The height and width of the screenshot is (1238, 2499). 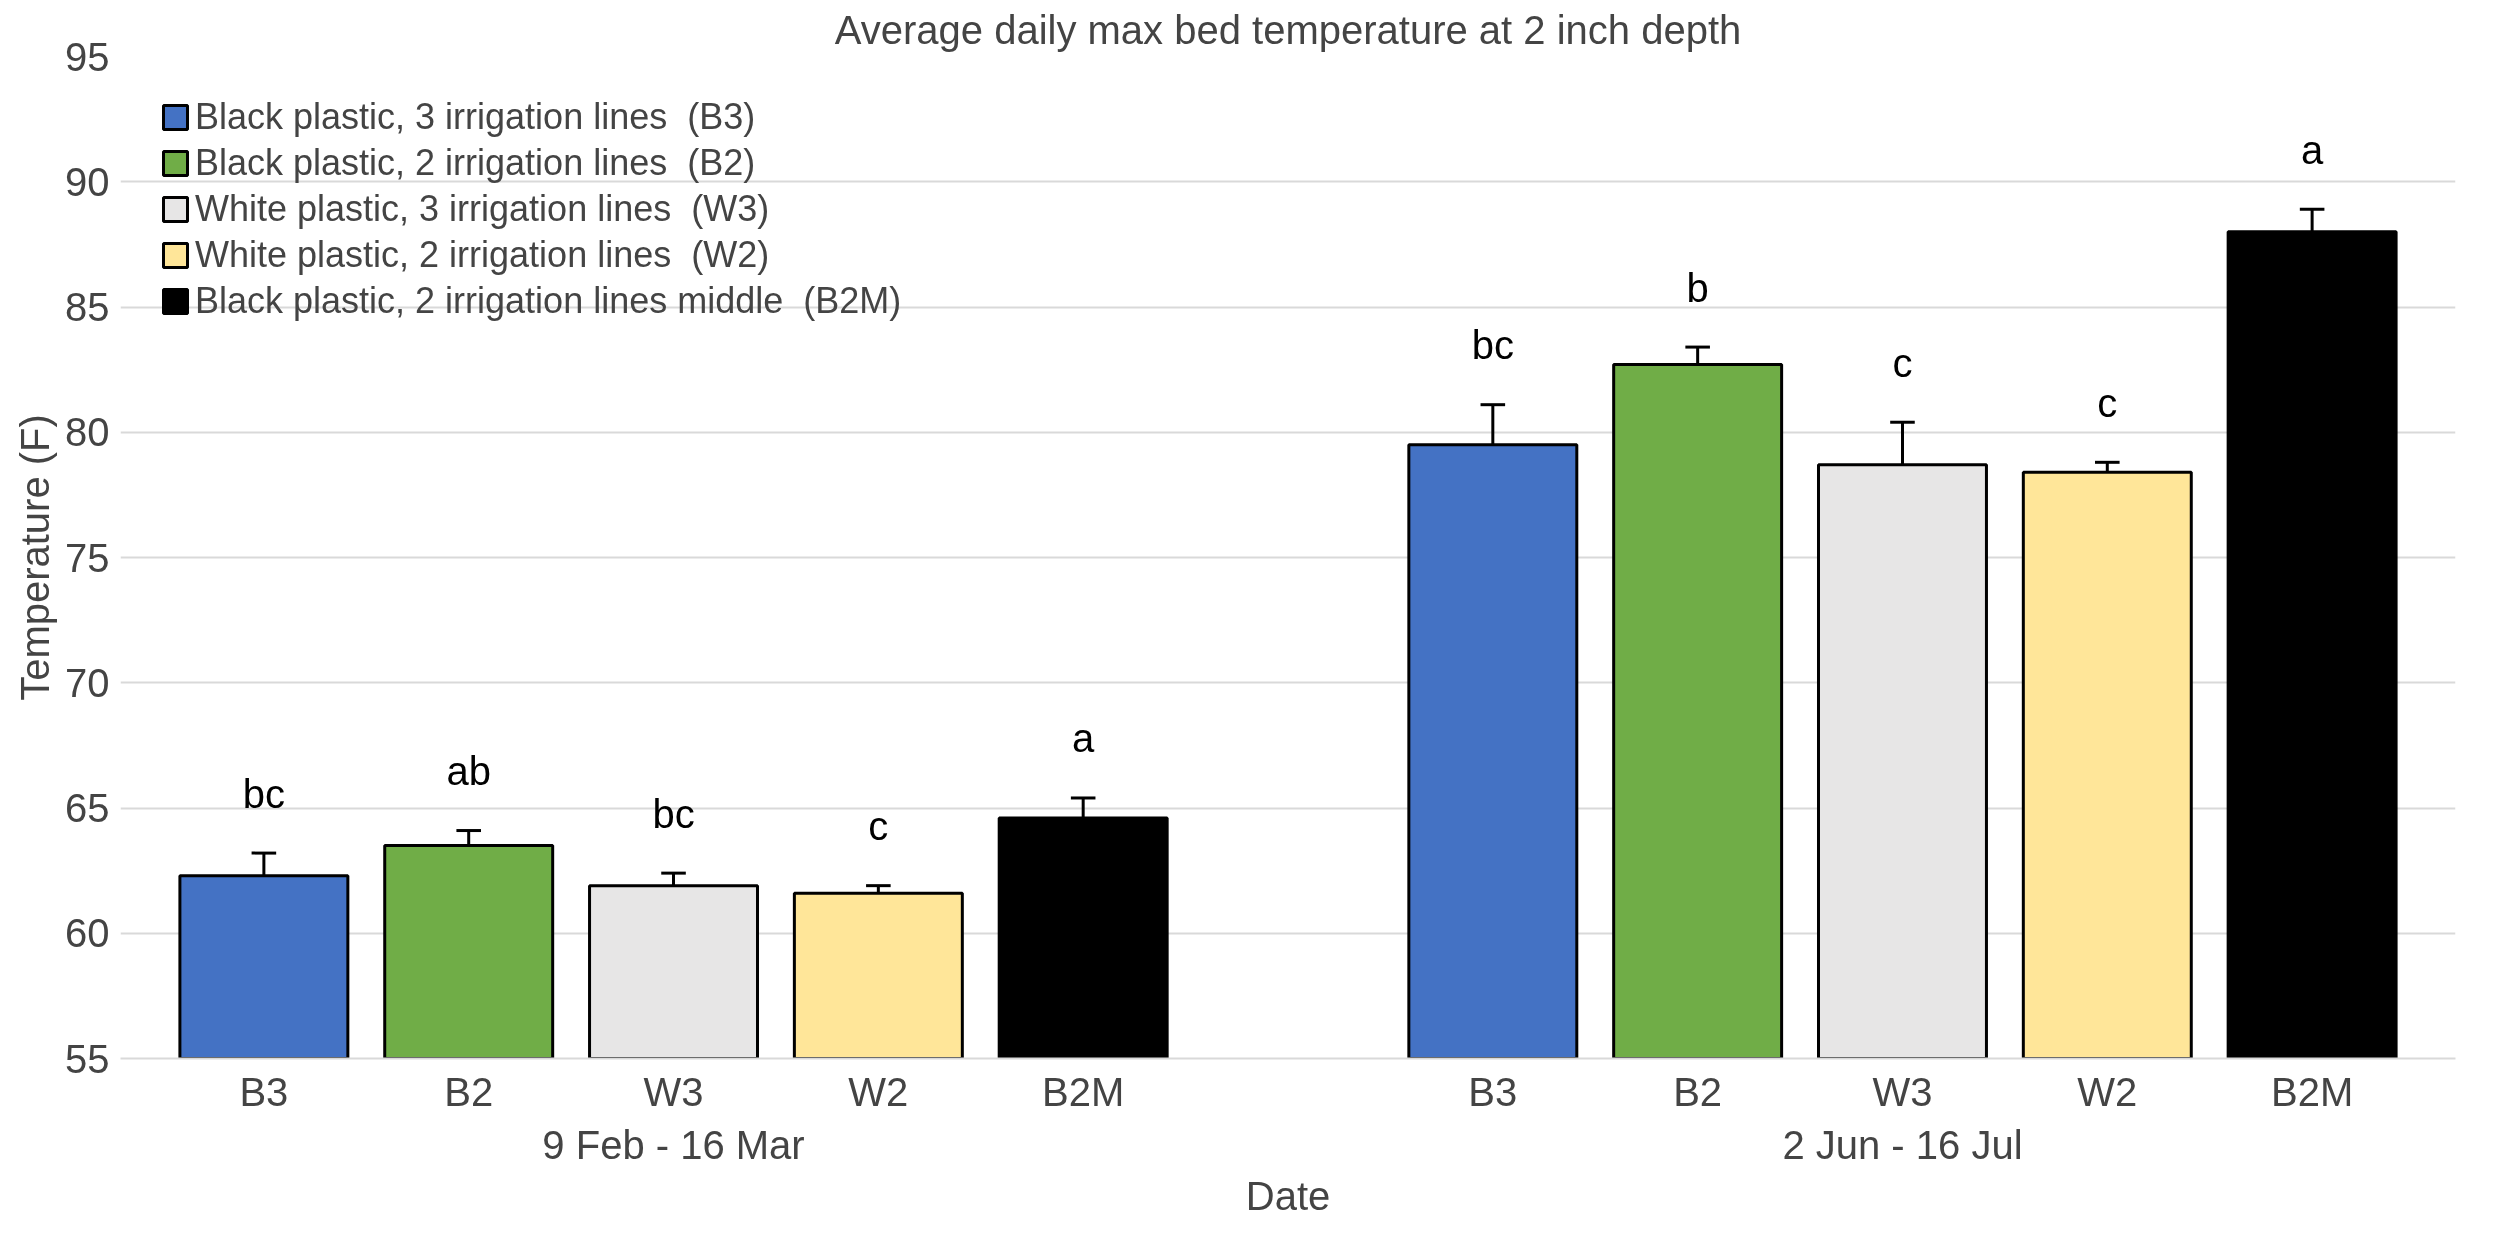 What do you see at coordinates (87, 181) in the screenshot?
I see `y-tick-label: 90` at bounding box center [87, 181].